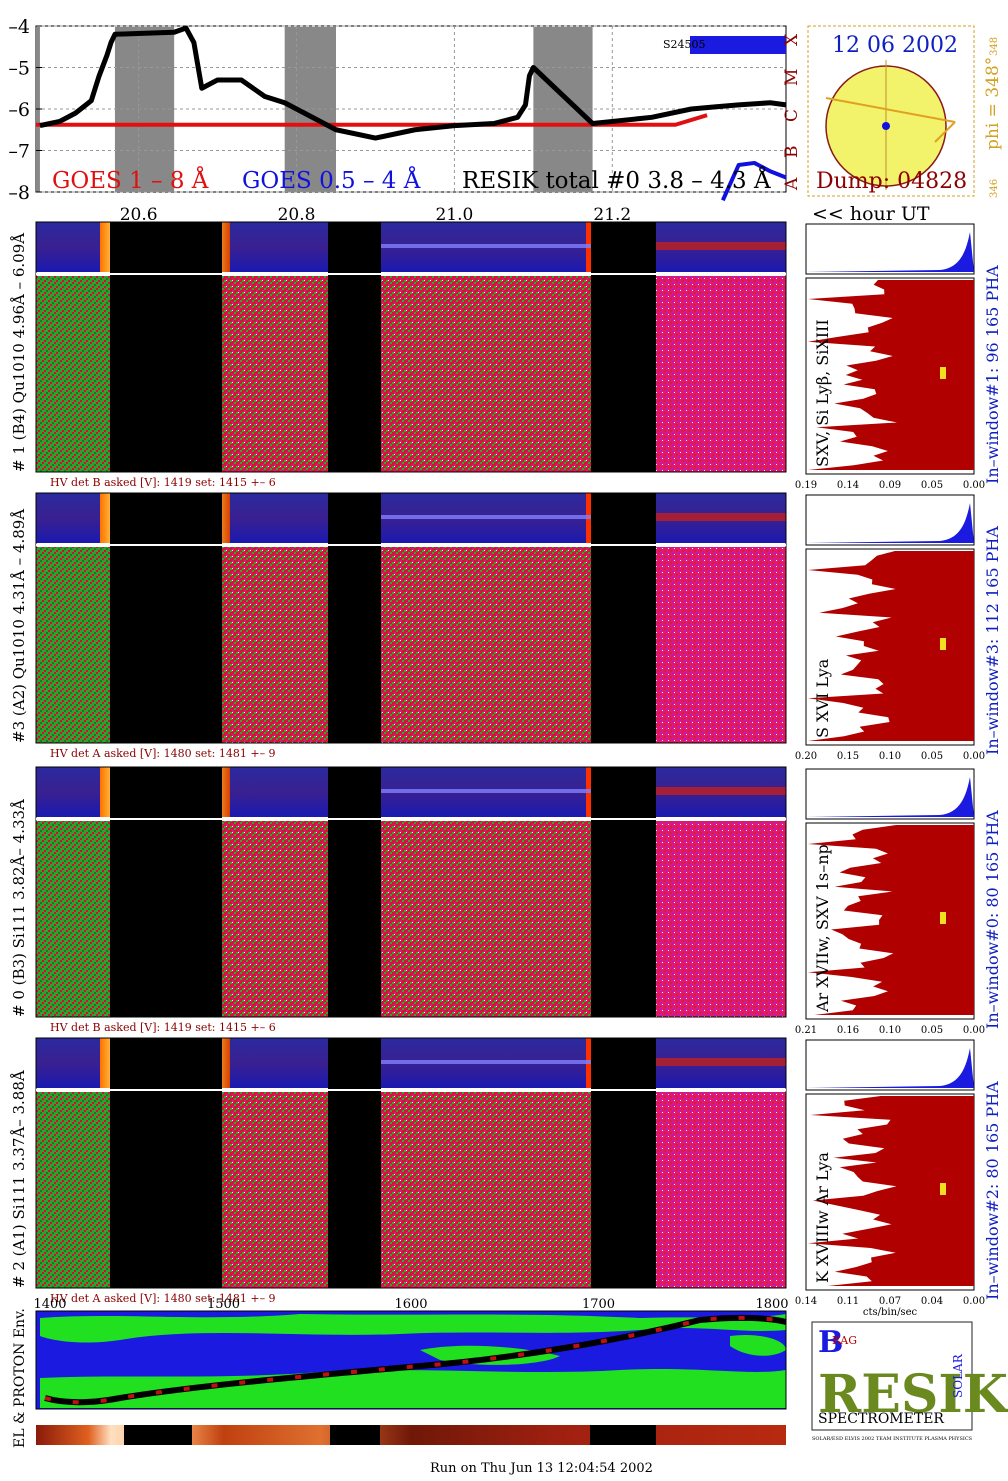 This screenshot has height=1481, width=1008. What do you see at coordinates (376, 215) in the screenshot?
I see `lightcurve-x-ticks: 20.6 20.8 21.0 21.2` at bounding box center [376, 215].